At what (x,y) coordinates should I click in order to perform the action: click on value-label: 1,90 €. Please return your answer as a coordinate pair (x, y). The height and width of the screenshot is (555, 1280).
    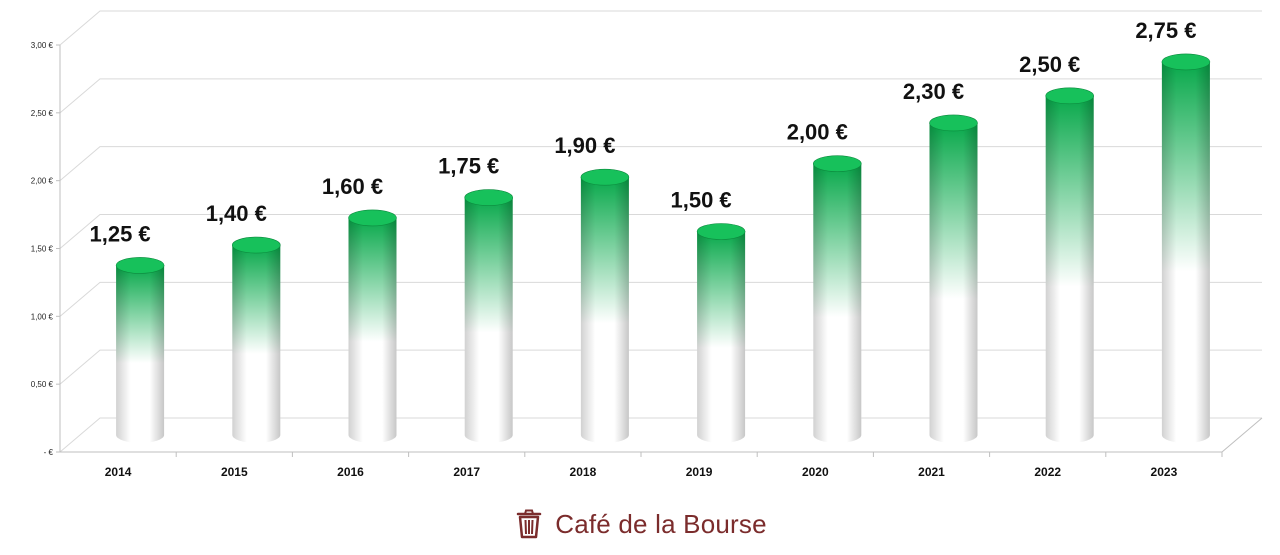
    Looking at the image, I should click on (584, 145).